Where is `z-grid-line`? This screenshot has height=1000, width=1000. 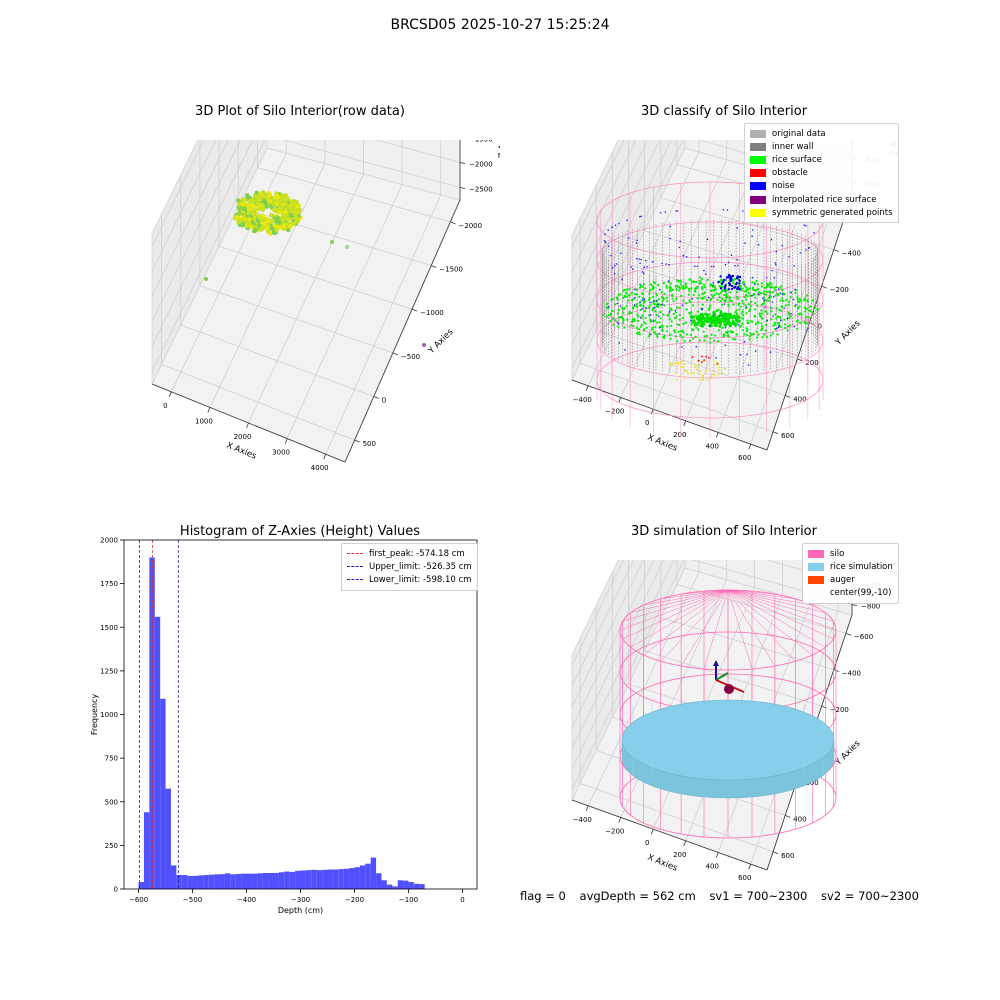 z-grid-line is located at coordinates (184, 206).